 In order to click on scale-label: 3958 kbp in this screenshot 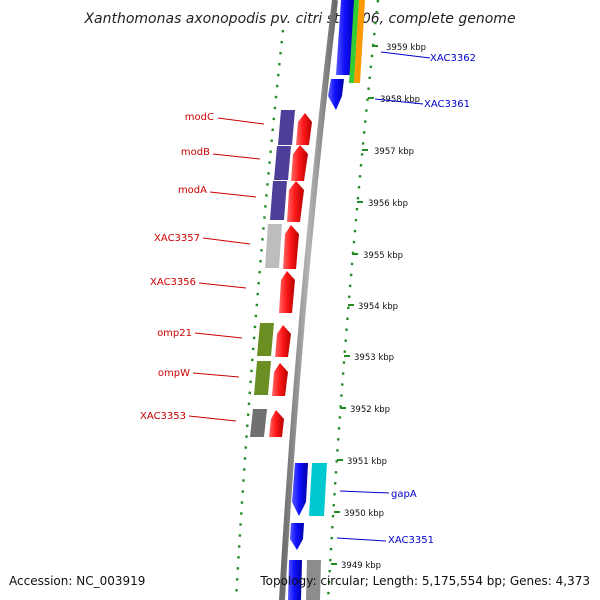, I will do `click(400, 100)`.